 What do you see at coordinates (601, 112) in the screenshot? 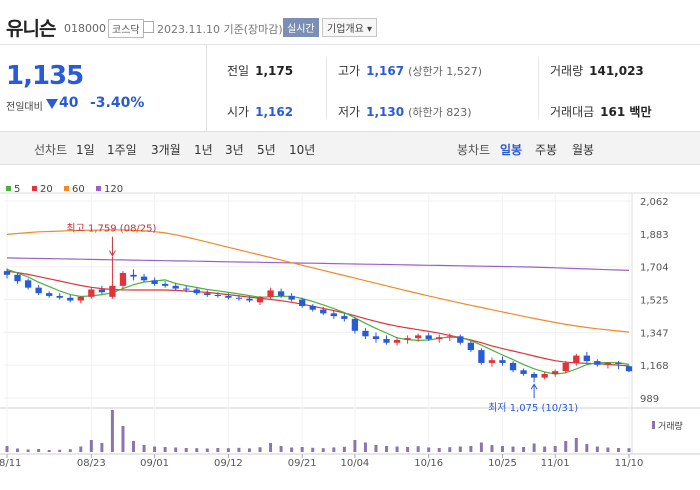
I see `stat-amount: 거래대금 161 백만` at bounding box center [601, 112].